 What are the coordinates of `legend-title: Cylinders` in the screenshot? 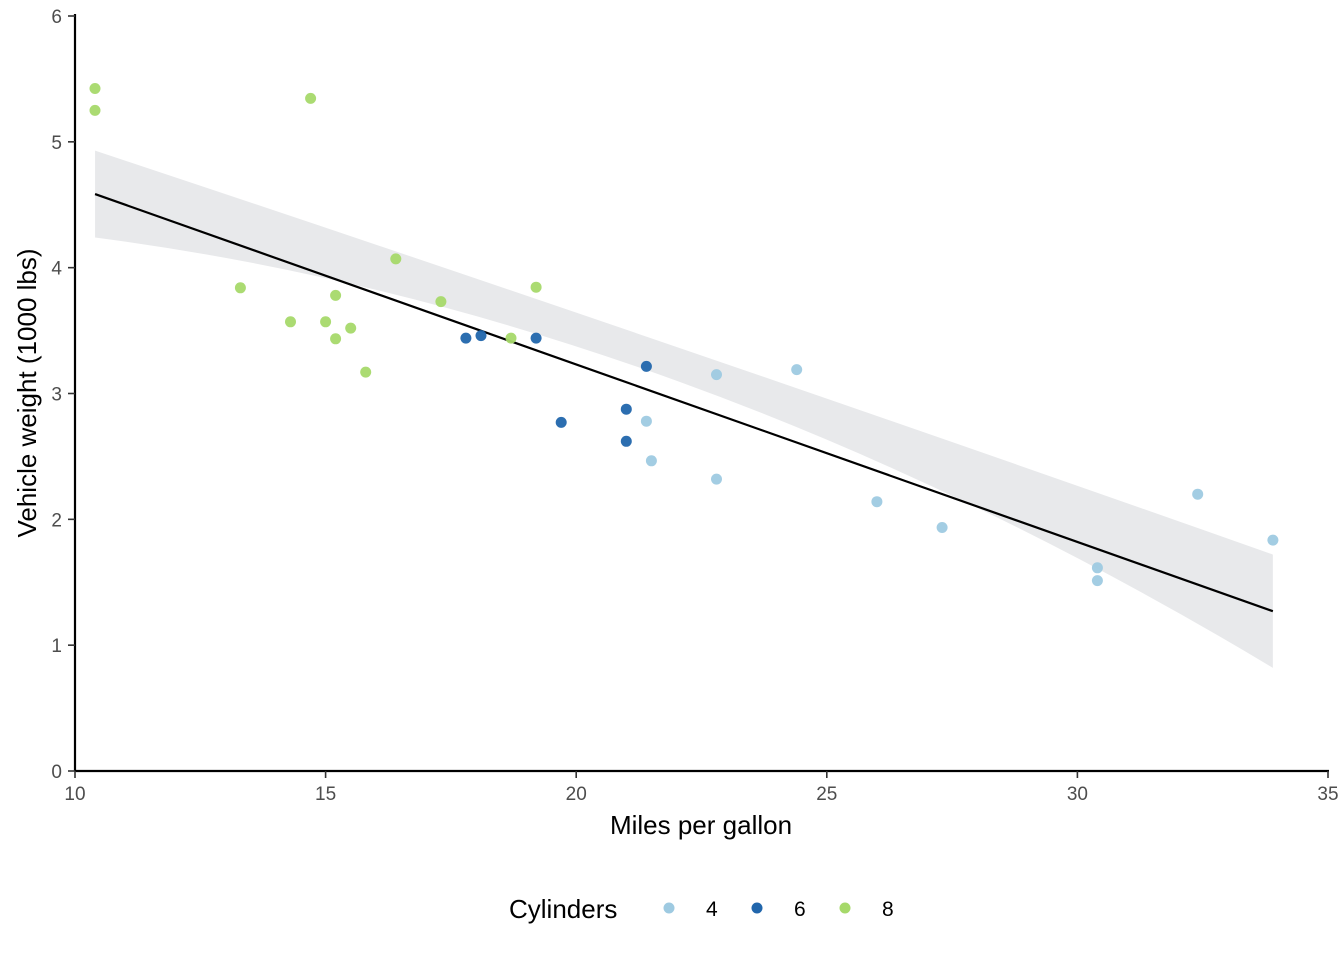 It's located at (563, 909).